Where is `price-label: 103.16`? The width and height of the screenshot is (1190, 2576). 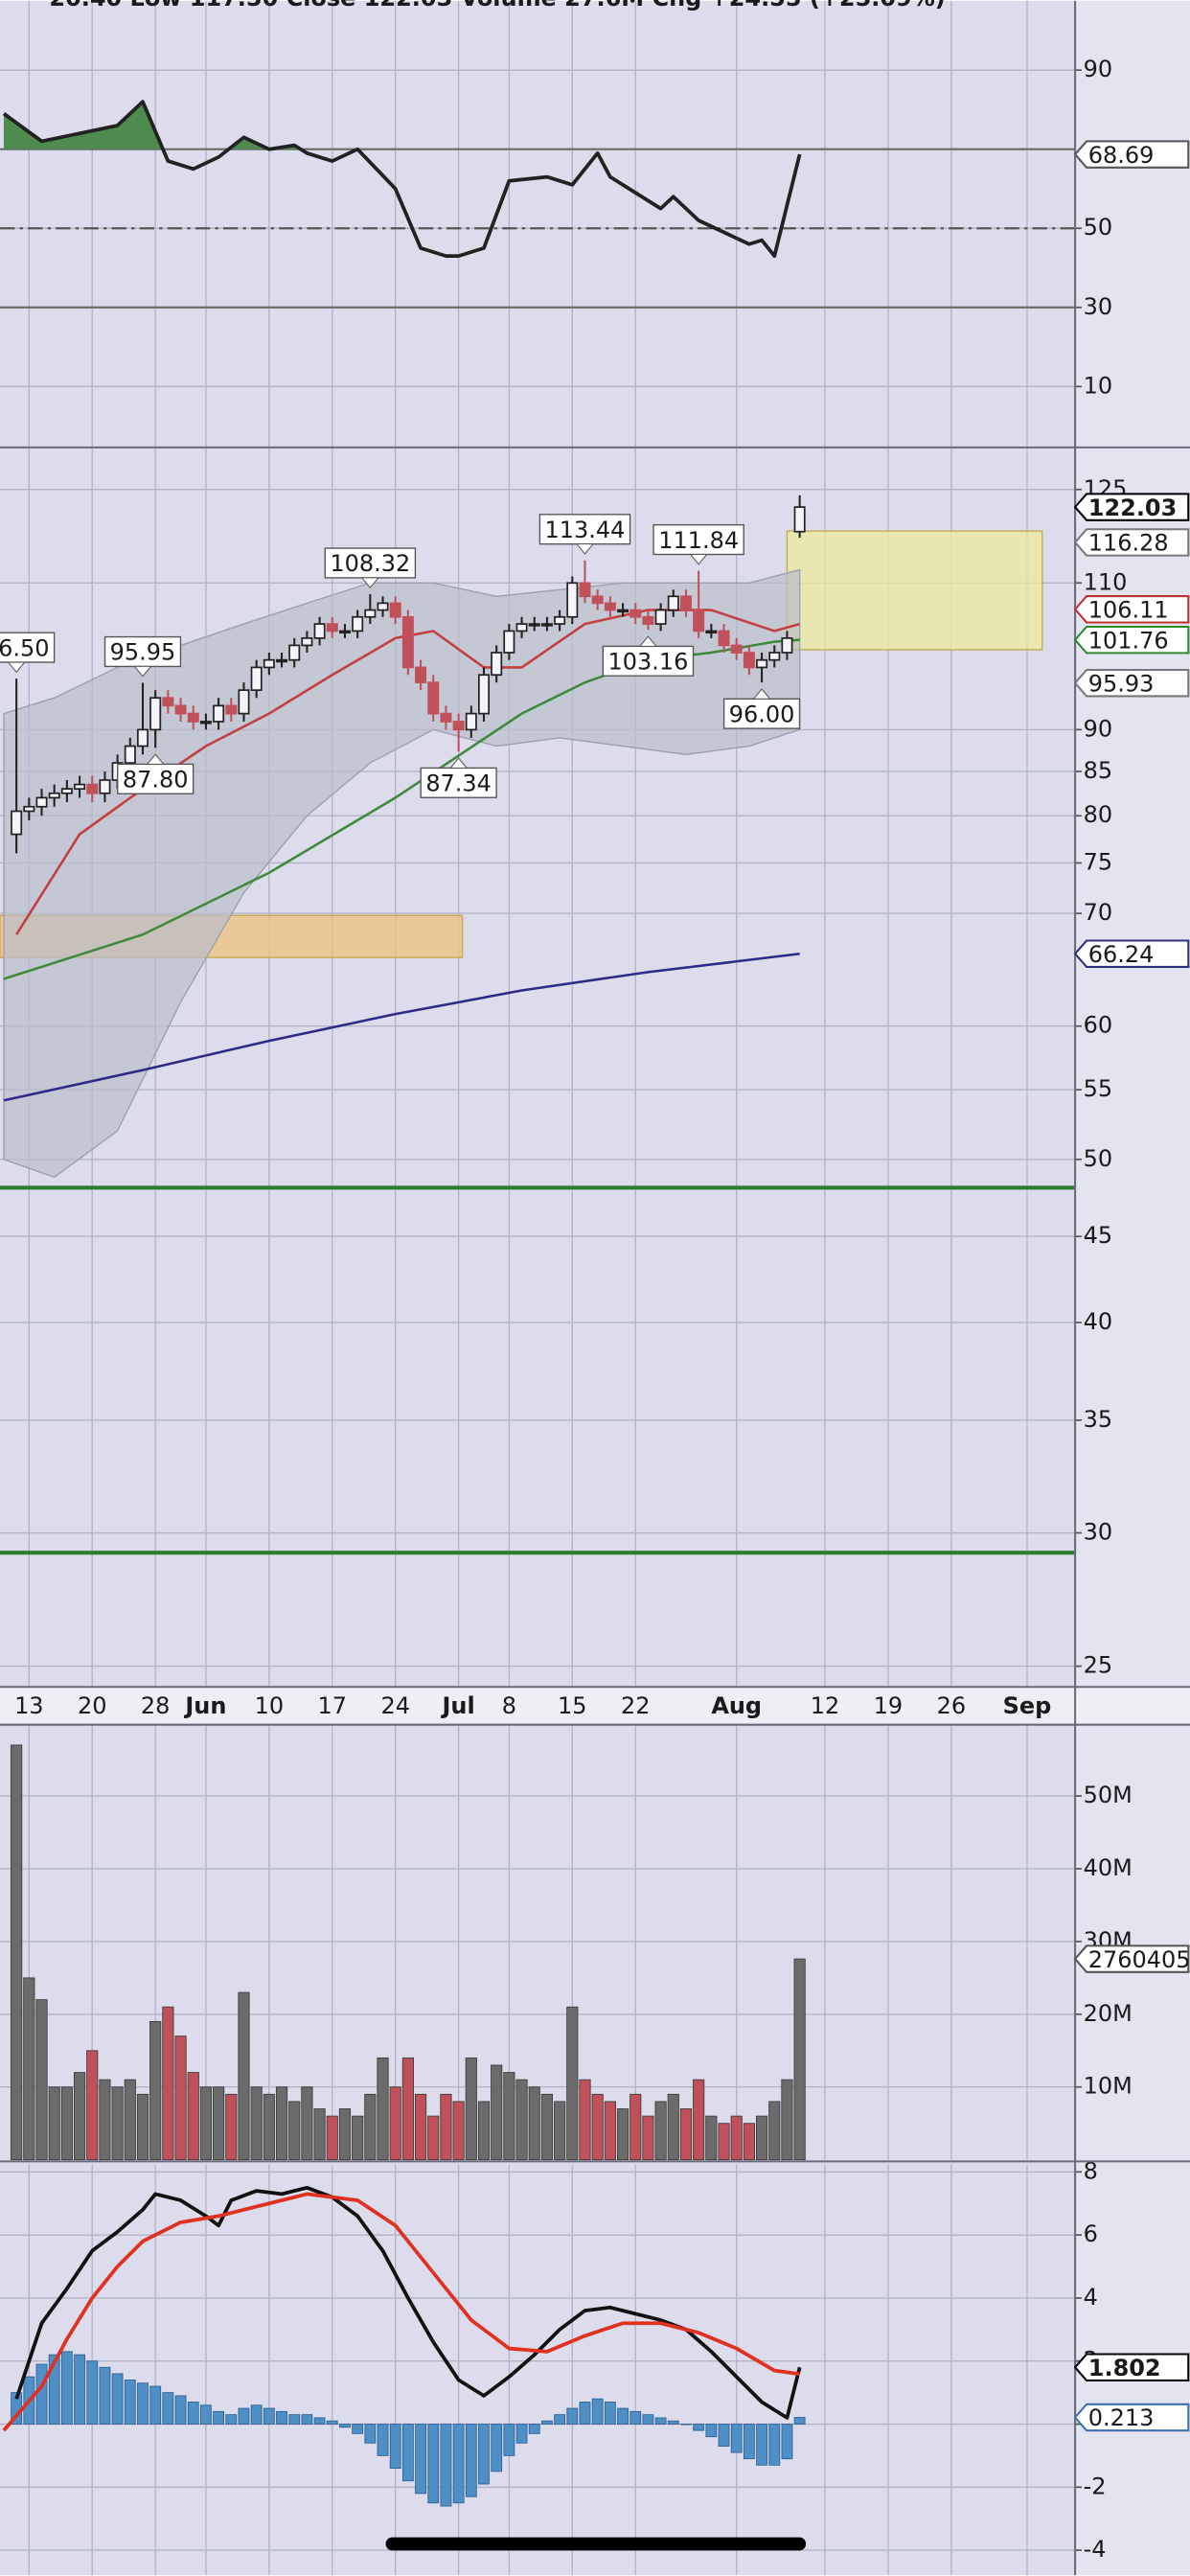 price-label: 103.16 is located at coordinates (649, 656).